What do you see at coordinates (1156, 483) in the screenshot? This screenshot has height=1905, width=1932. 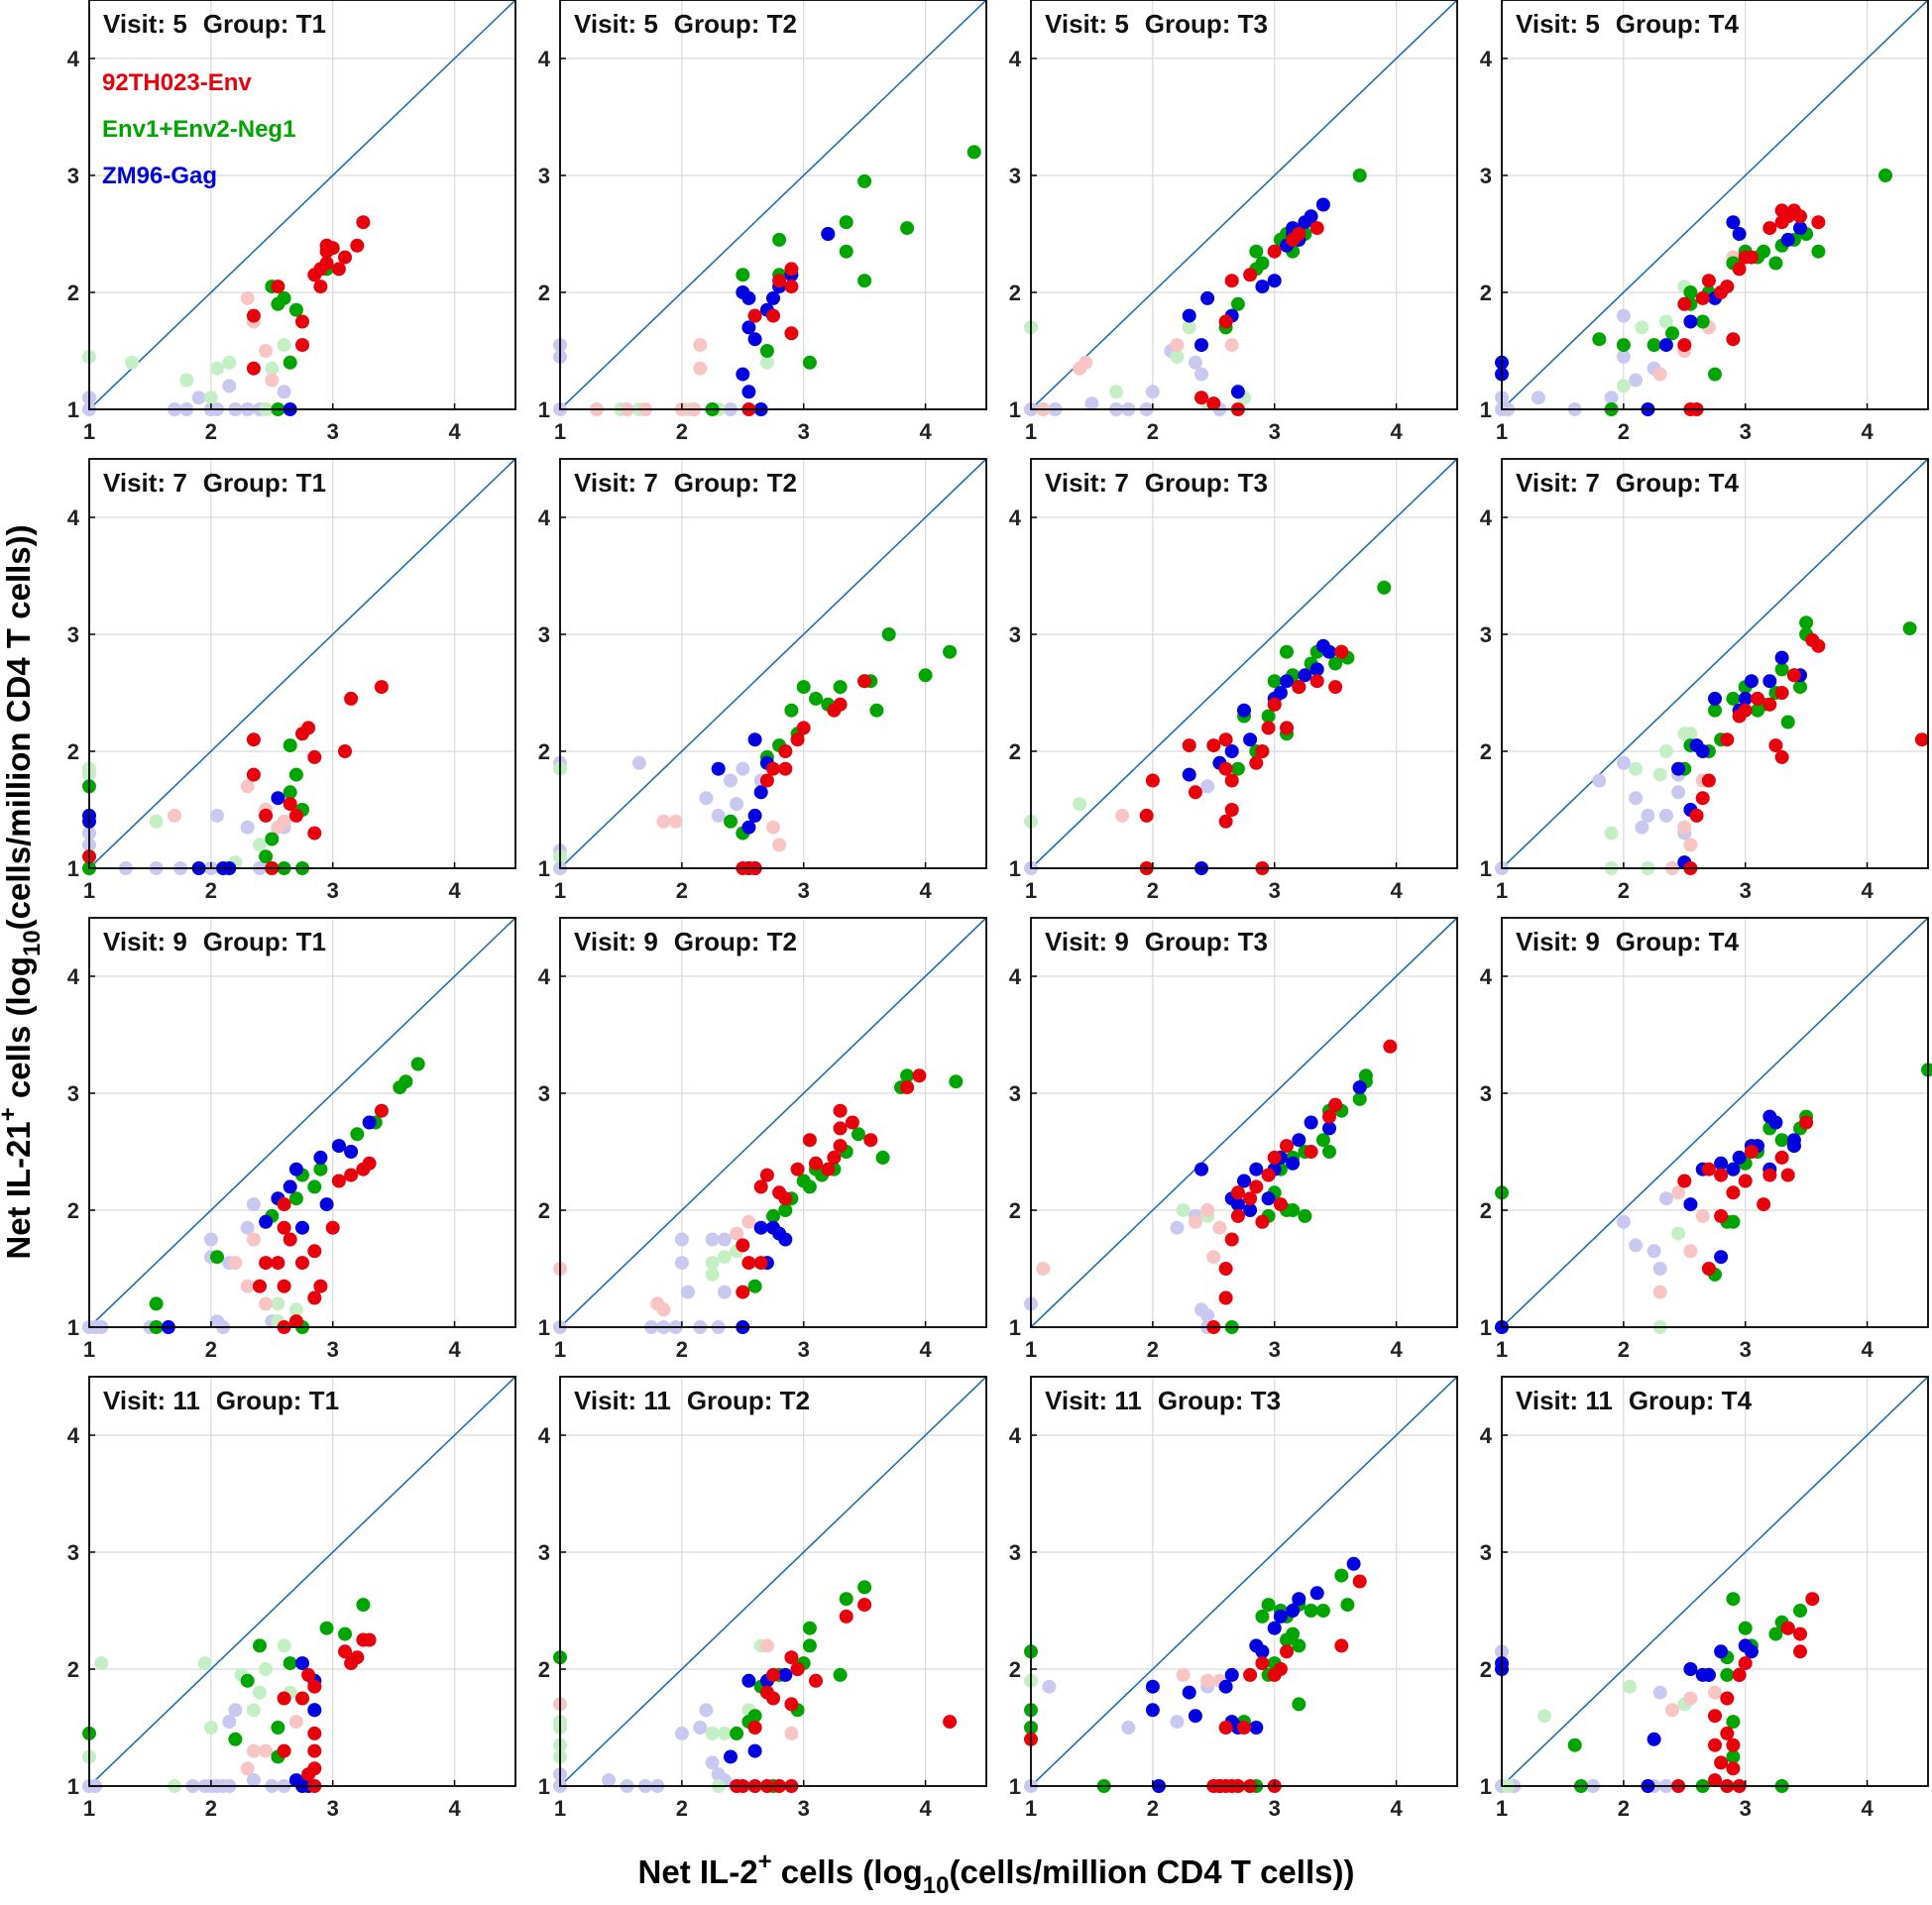 I see `panel-title: Visit: 7 Group: T3` at bounding box center [1156, 483].